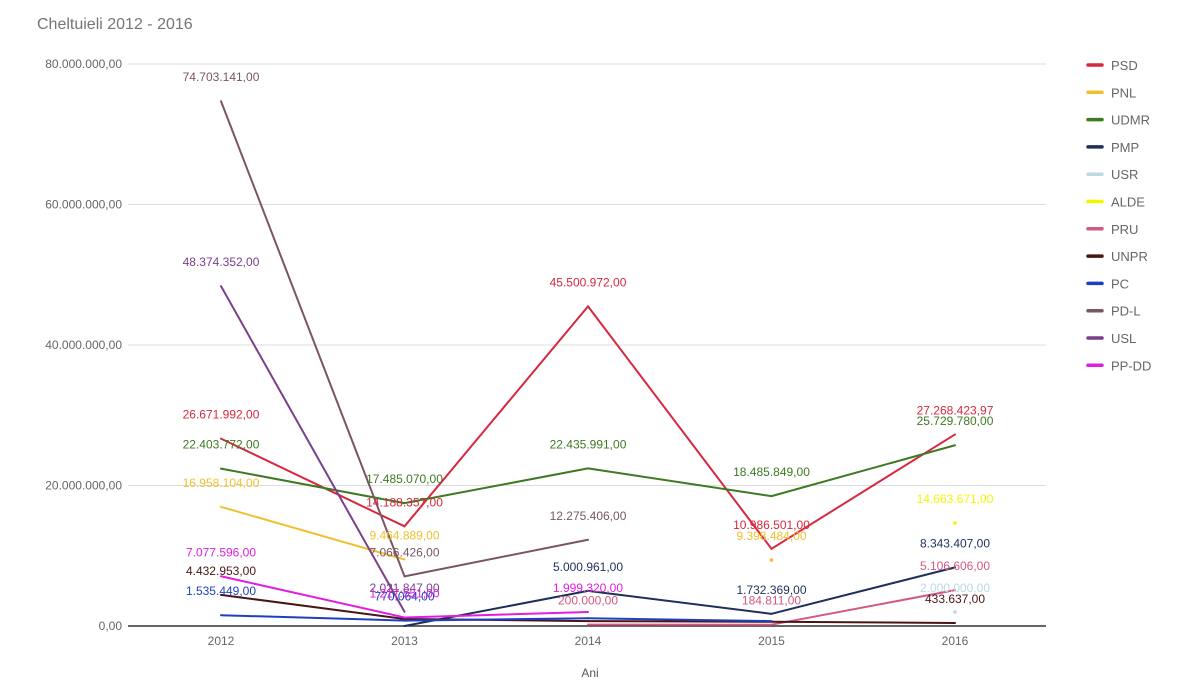 This screenshot has width=1188, height=700. I want to click on series-pru-segment, so click(863, 607).